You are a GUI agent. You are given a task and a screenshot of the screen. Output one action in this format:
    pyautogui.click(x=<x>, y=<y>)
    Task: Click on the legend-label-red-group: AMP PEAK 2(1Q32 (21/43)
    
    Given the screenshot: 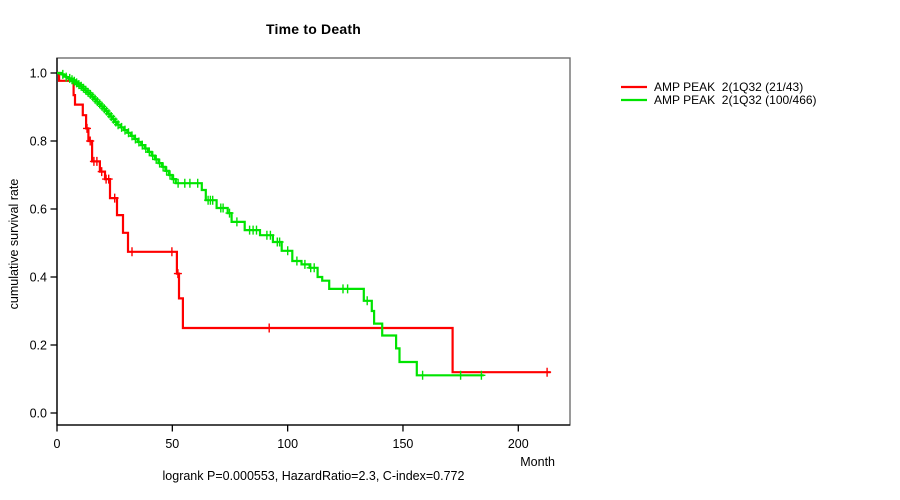 What is the action you would take?
    pyautogui.click(x=729, y=87)
    